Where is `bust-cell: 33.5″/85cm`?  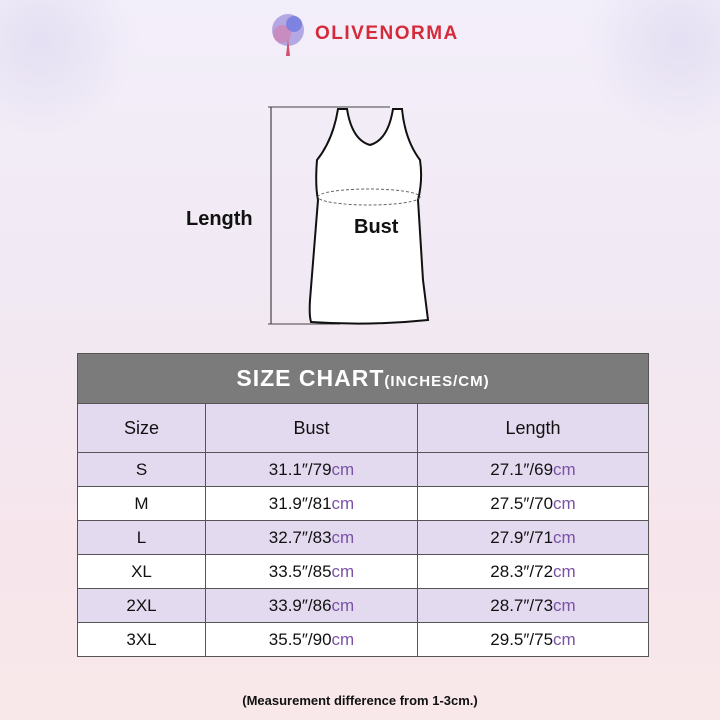 bust-cell: 33.5″/85cm is located at coordinates (311, 571).